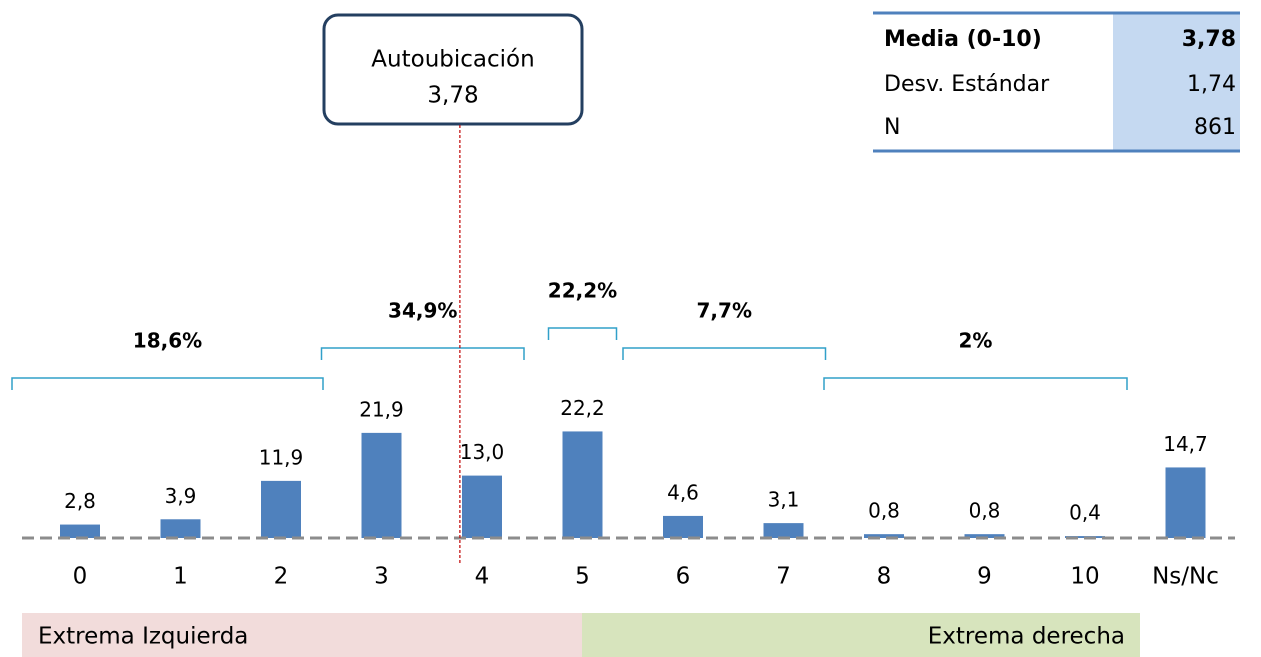 This screenshot has width=1261, height=657. Describe the element at coordinates (1215, 127) in the screenshot. I see `table-cell: 861` at that location.